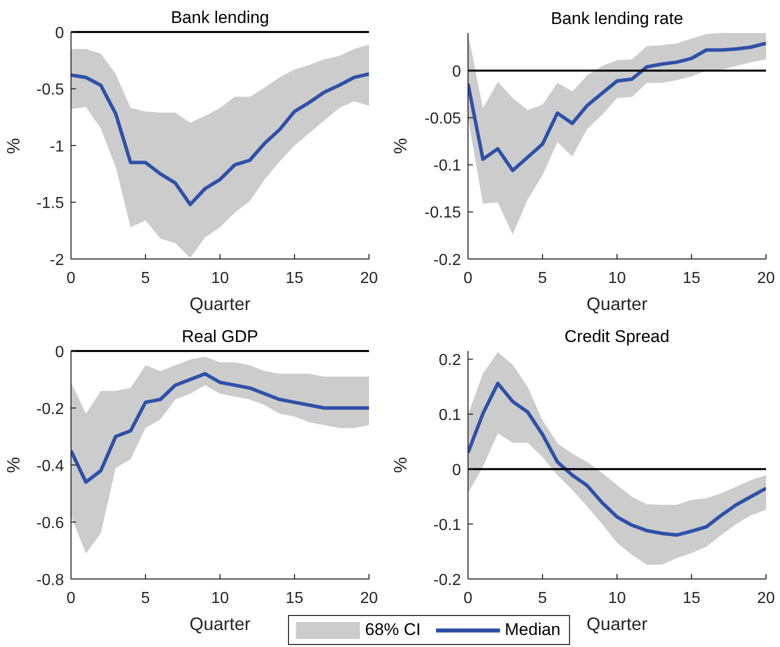 The width and height of the screenshot is (780, 647). I want to click on y-tick-label: 0.2, so click(450, 360).